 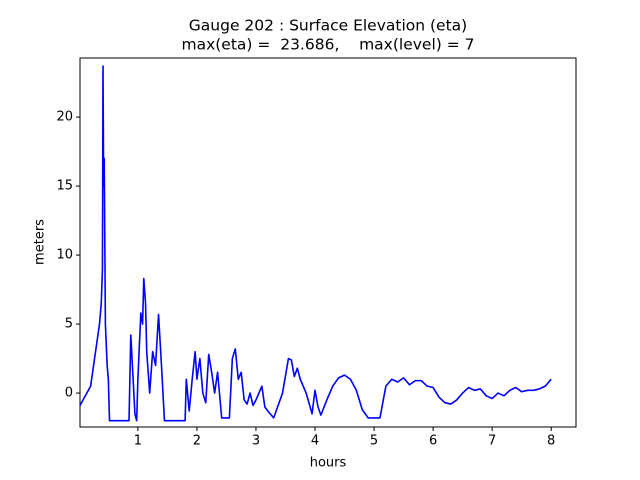 What do you see at coordinates (315, 441) in the screenshot?
I see `x-tick-label: 4` at bounding box center [315, 441].